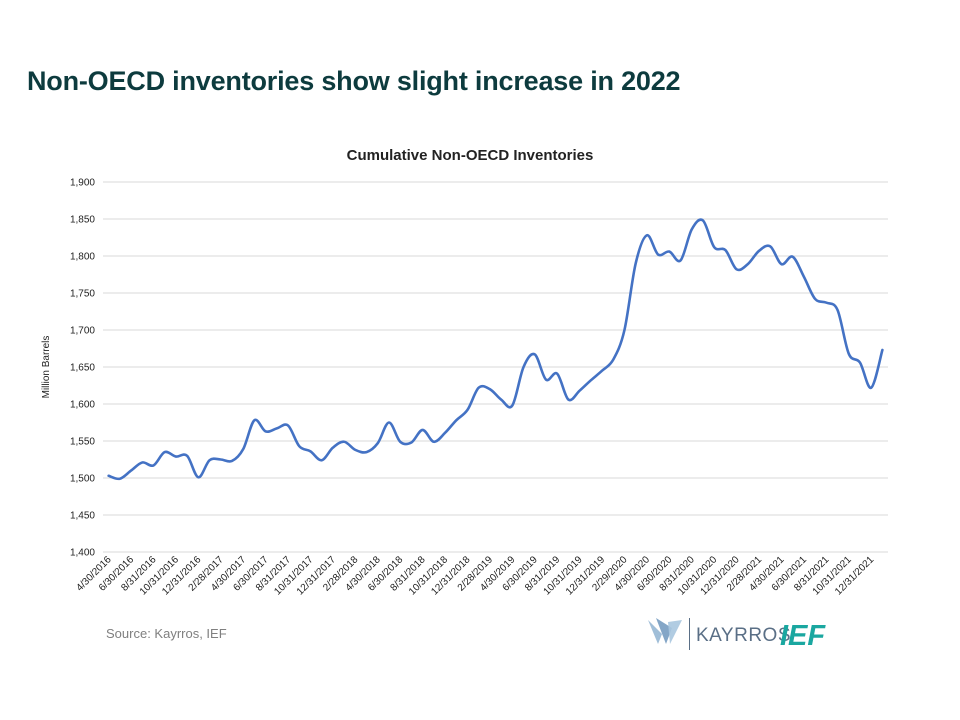  What do you see at coordinates (82, 257) in the screenshot?
I see `y-tick-label: 1,800` at bounding box center [82, 257].